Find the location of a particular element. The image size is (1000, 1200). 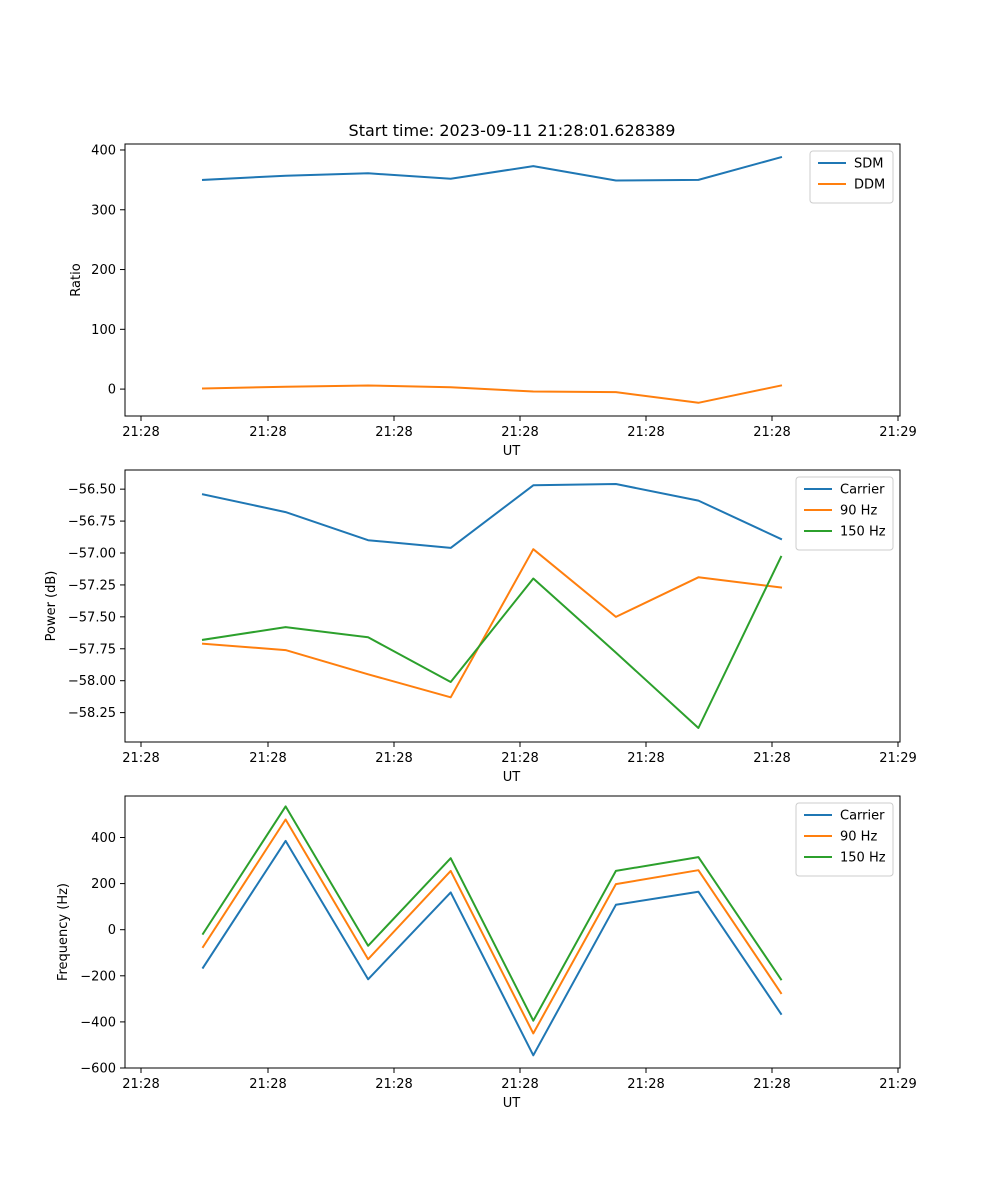

y-tick-label: −57.50 is located at coordinates (92, 617).